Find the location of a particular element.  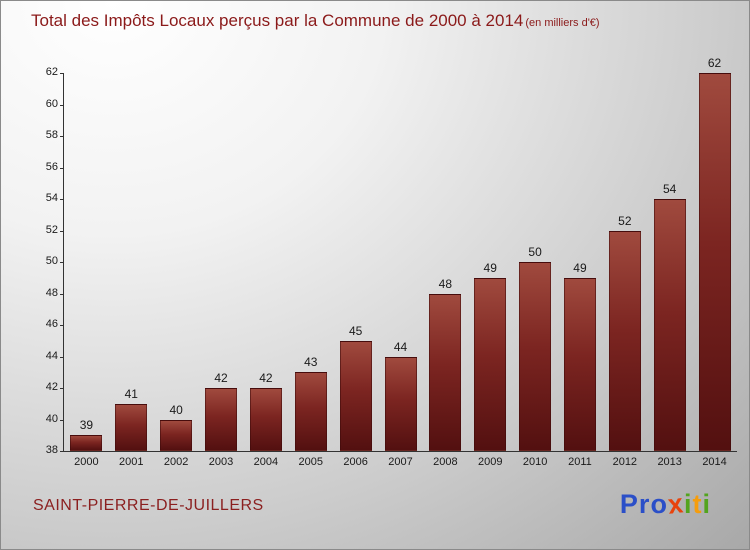

x-axis-tick-label: 2007 is located at coordinates (400, 462).